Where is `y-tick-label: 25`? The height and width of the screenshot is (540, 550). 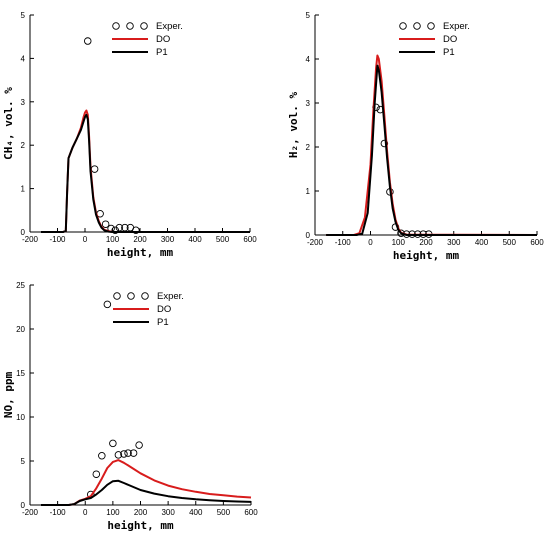 y-tick-label: 25 is located at coordinates (20, 285).